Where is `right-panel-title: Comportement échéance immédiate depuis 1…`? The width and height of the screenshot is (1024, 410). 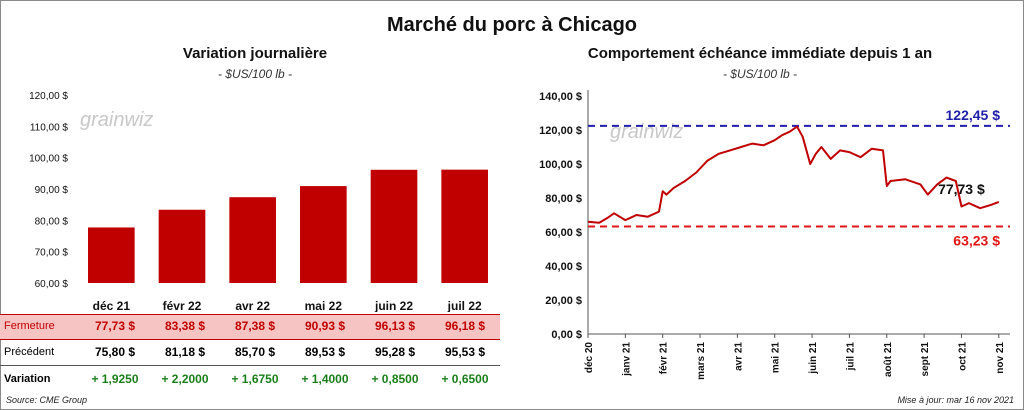 right-panel-title: Comportement échéance immédiate depuis 1… is located at coordinates (760, 53).